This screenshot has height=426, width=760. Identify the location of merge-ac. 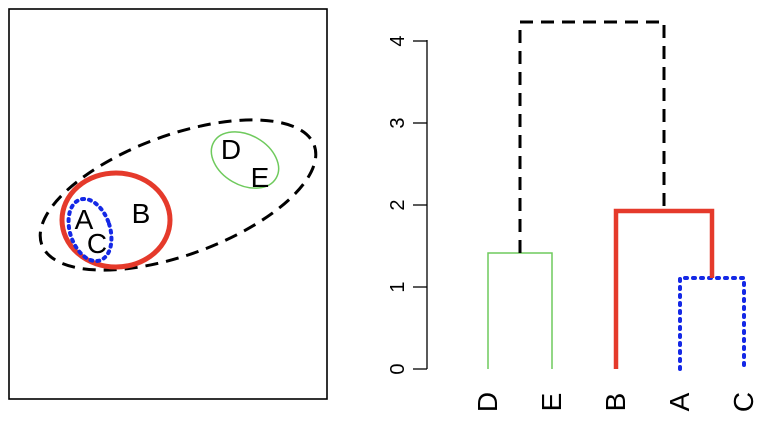
(712, 323).